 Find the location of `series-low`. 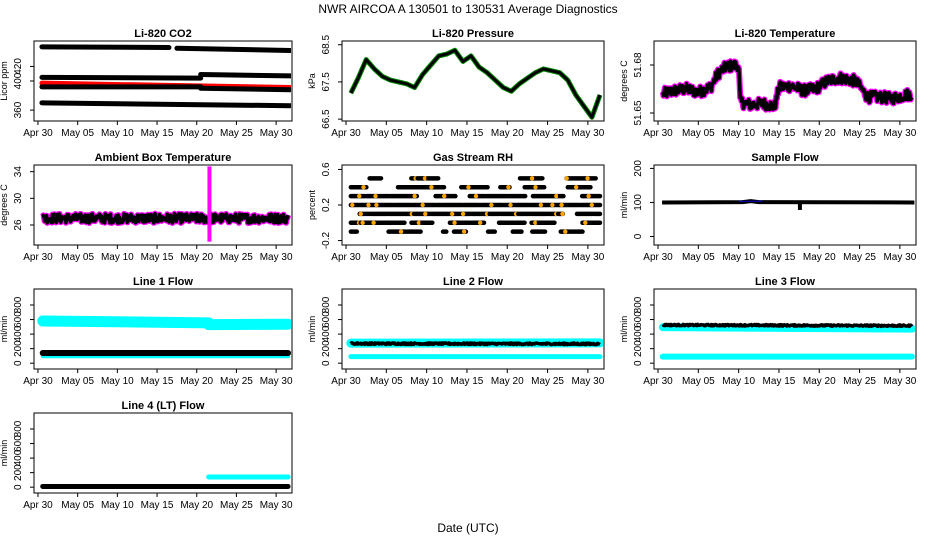

series-low is located at coordinates (166, 104).